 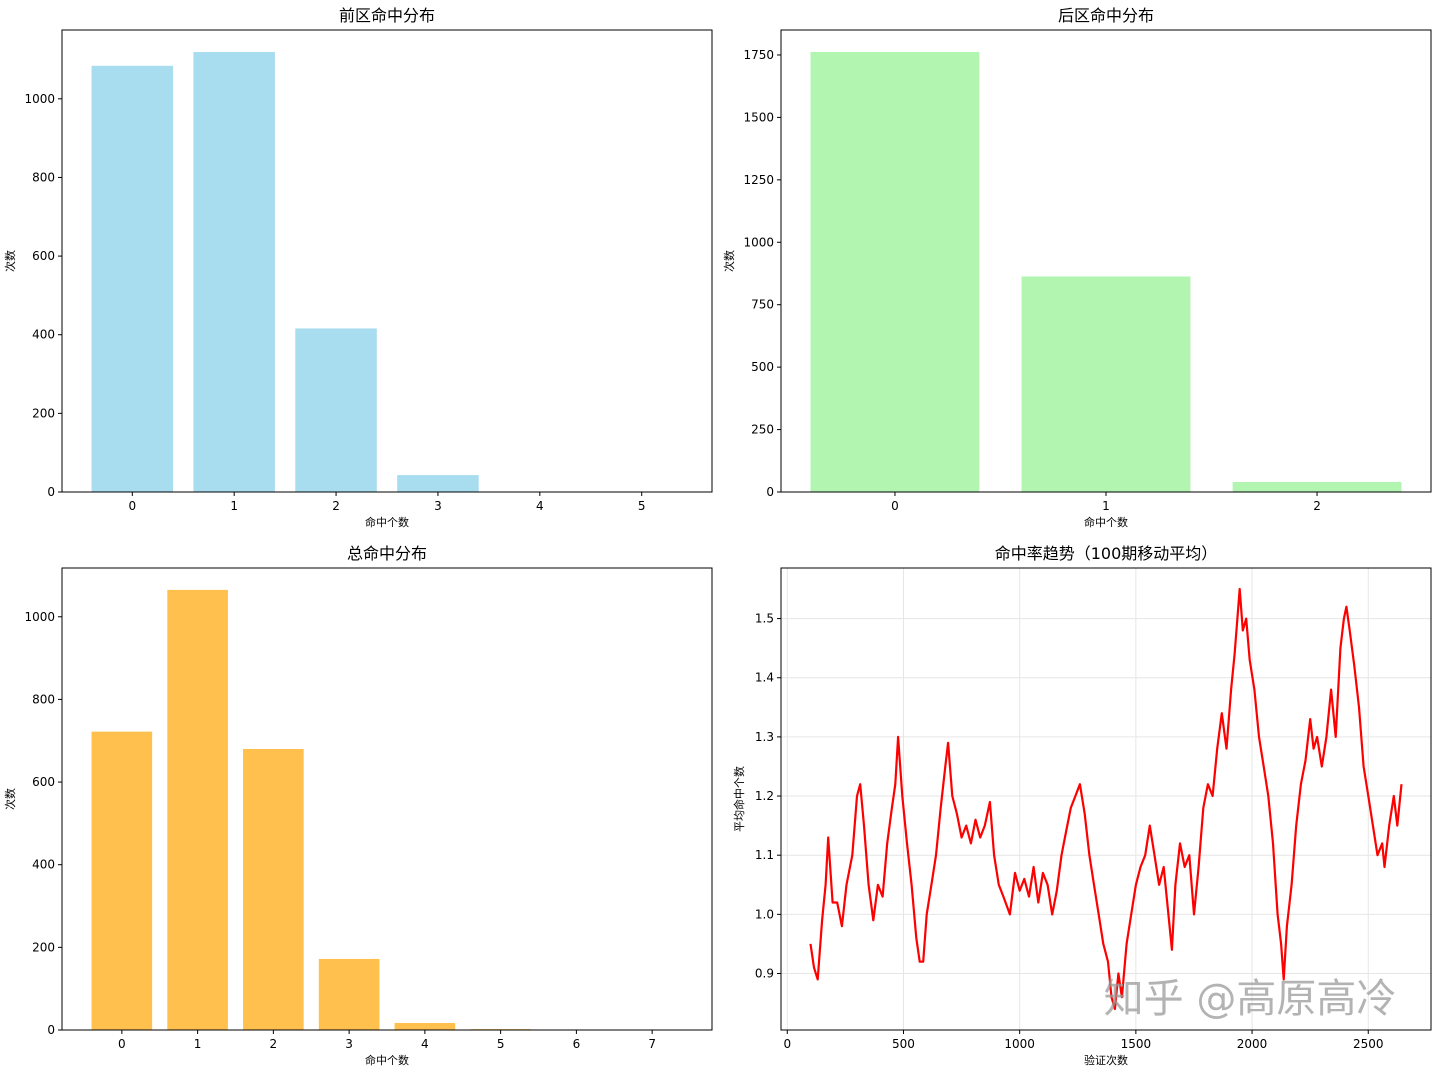 What do you see at coordinates (387, 15) in the screenshot?
I see `chart-title: 前区命中分布` at bounding box center [387, 15].